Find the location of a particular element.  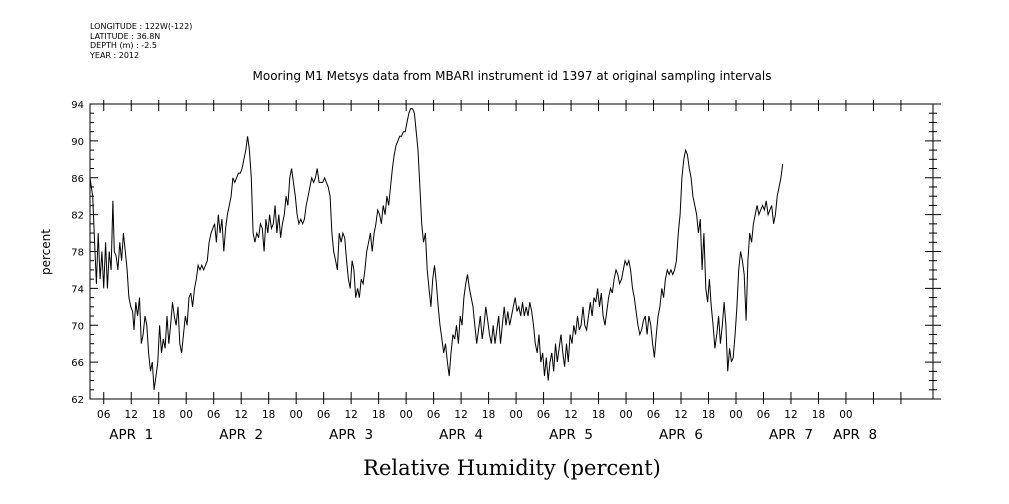

y-tick-label: 74 is located at coordinates (77, 289).